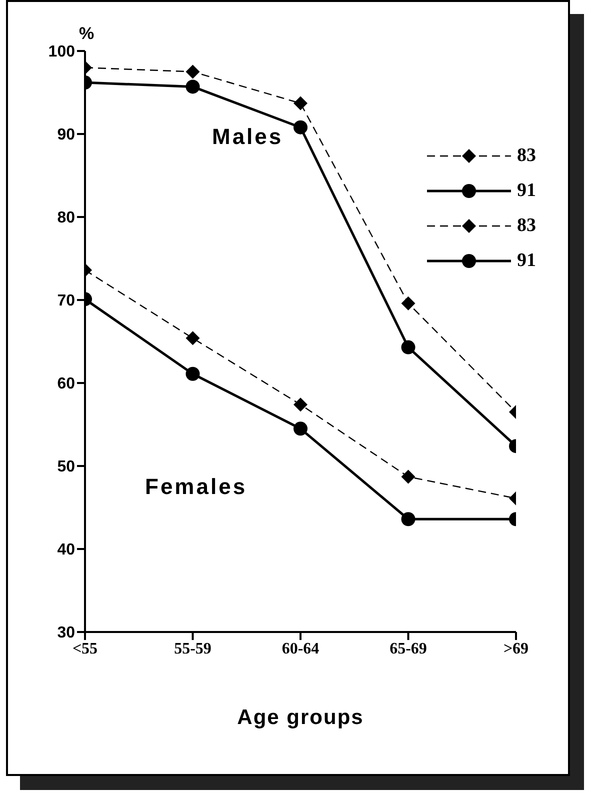  Describe the element at coordinates (66, 633) in the screenshot. I see `y-tick-label: 30` at that location.